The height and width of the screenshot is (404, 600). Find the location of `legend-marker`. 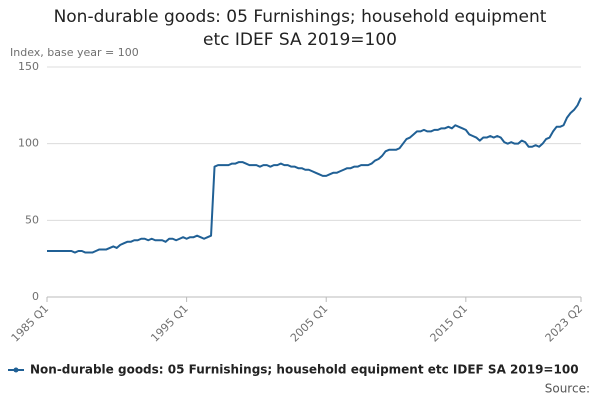

legend-marker is located at coordinates (16, 370).